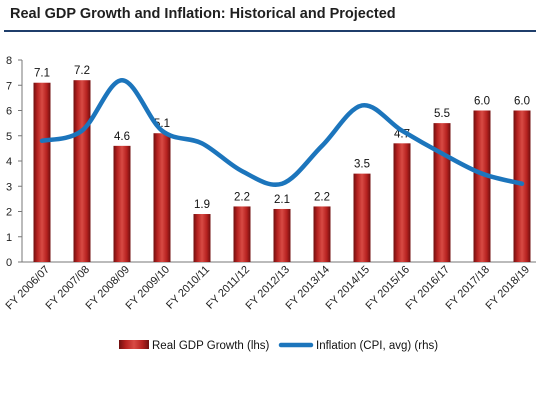  Describe the element at coordinates (9, 238) in the screenshot. I see `y-tick-label: 1` at that location.